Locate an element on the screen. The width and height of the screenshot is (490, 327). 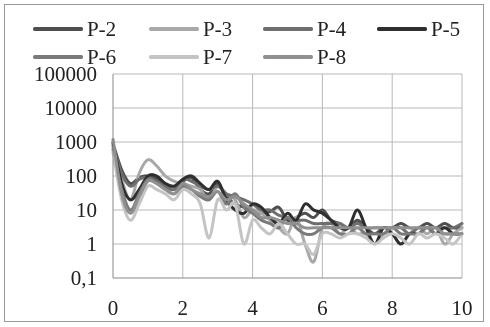
legend-item-p-4: P-4 is located at coordinates (305, 29).